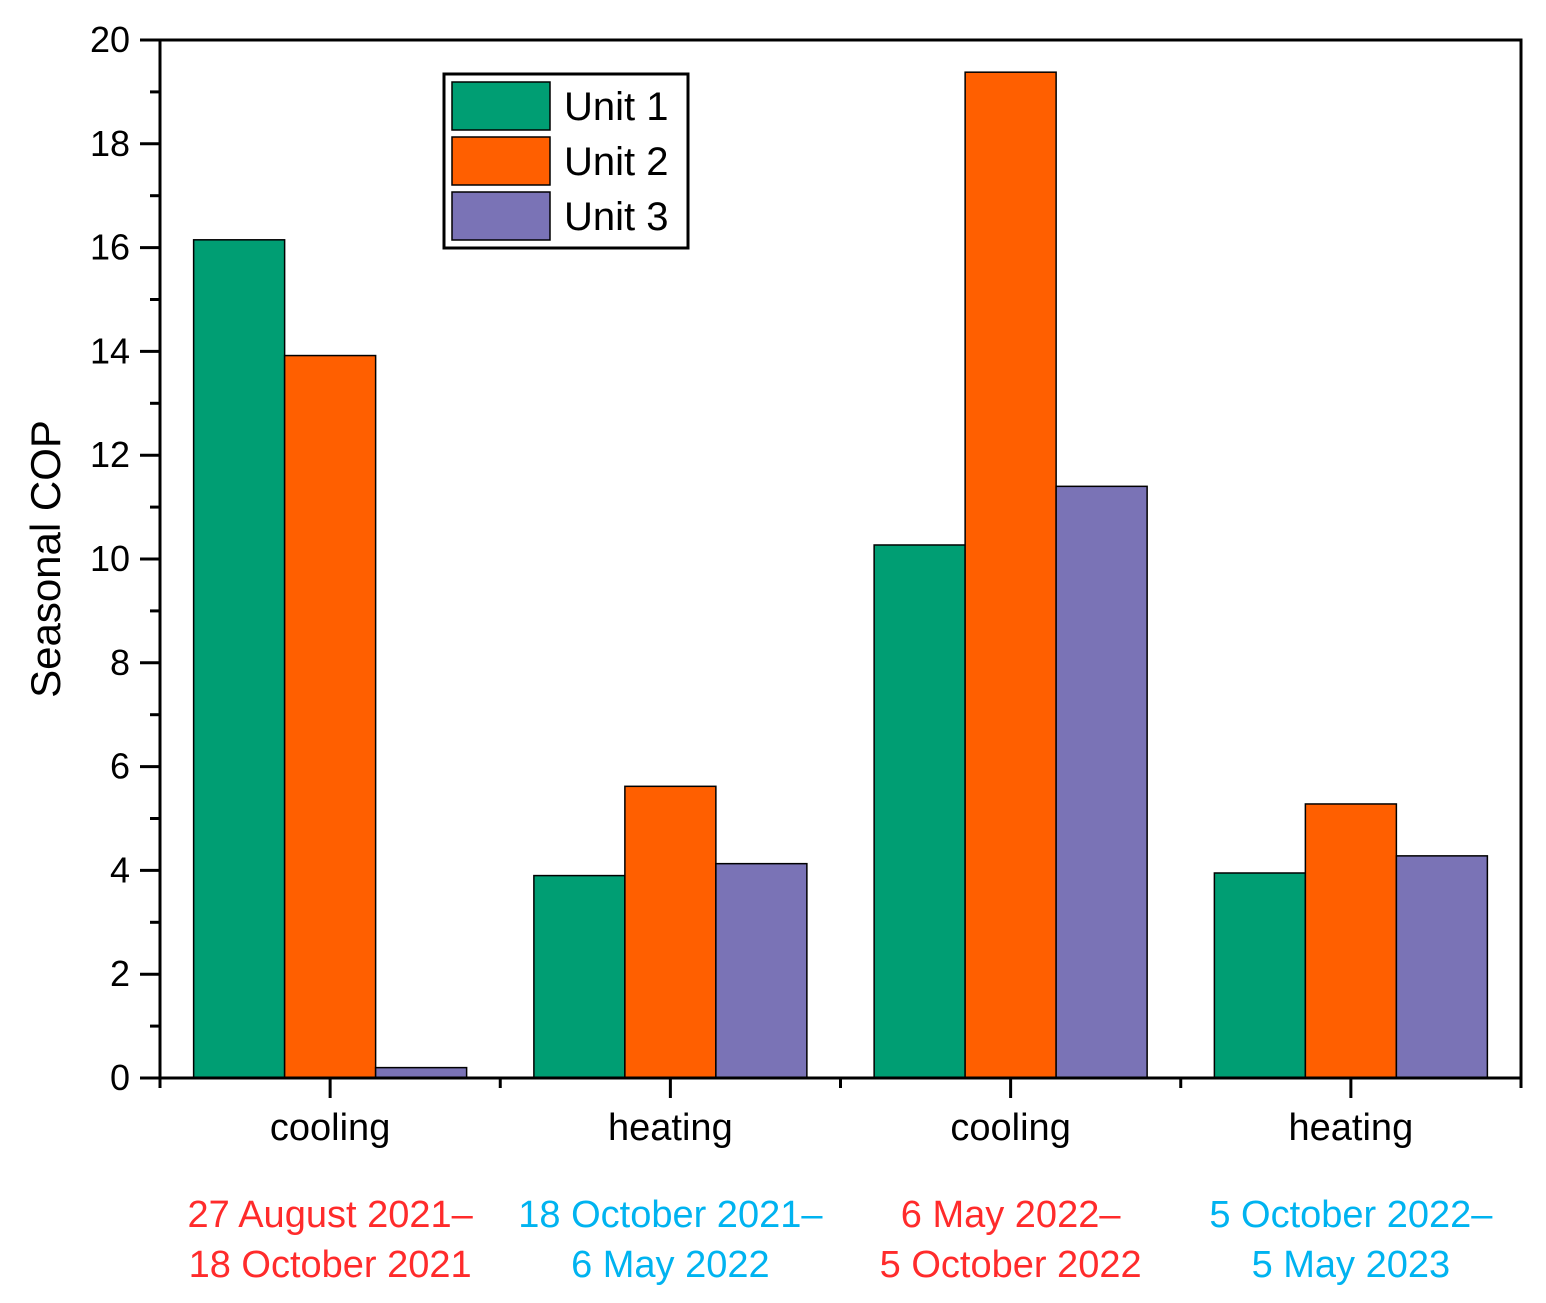 This screenshot has height=1303, width=1546. Describe the element at coordinates (670, 1215) in the screenshot. I see `period-label-line1: 18 October 2021–` at that location.